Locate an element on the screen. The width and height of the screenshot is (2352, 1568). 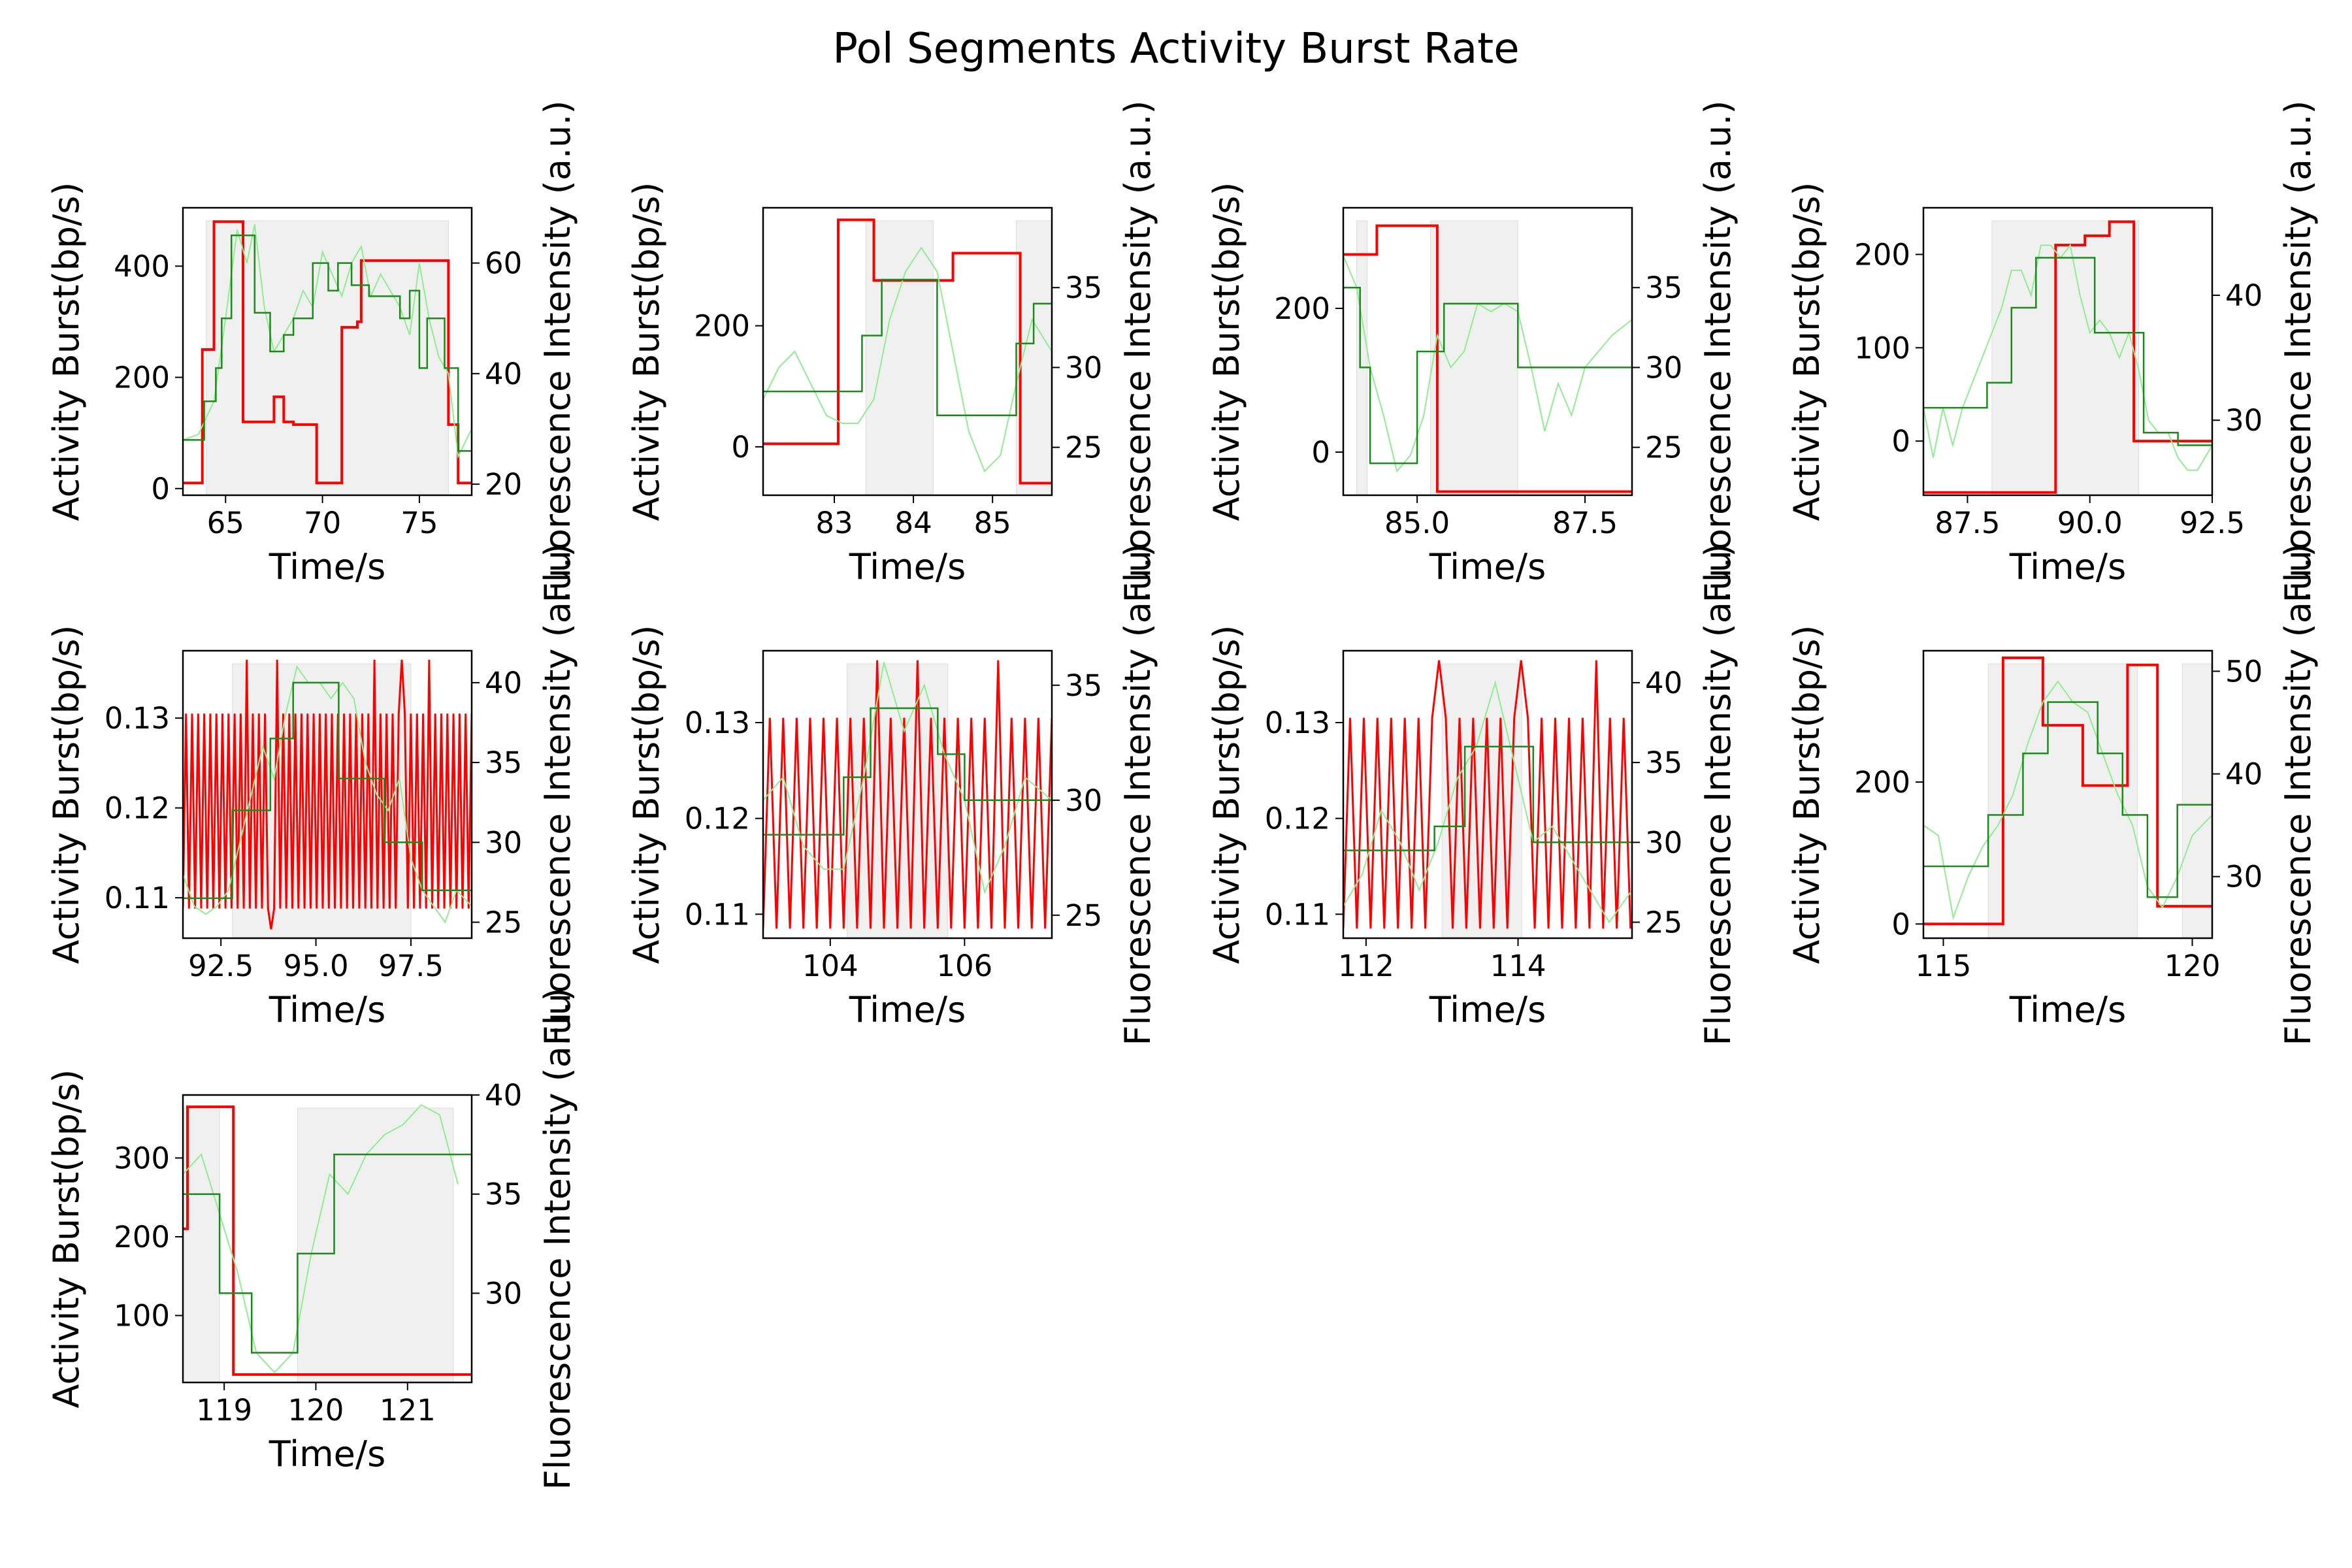
y2-tick-label: 60 is located at coordinates (503, 263).